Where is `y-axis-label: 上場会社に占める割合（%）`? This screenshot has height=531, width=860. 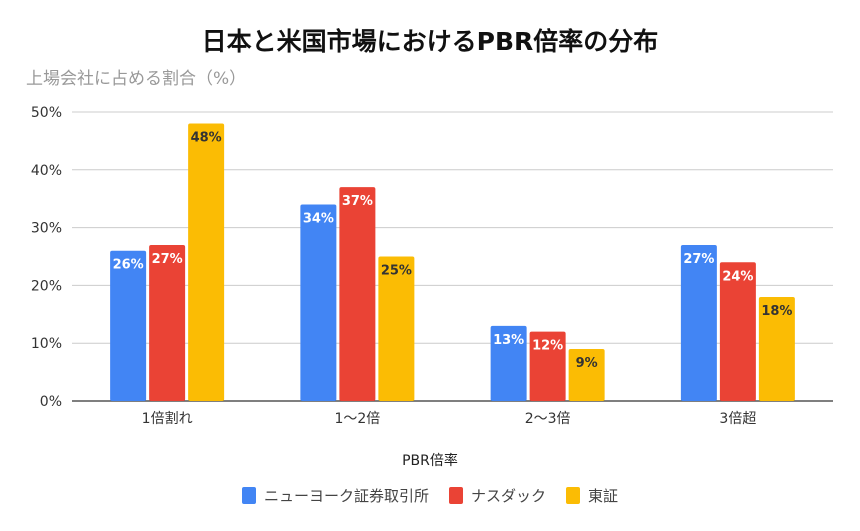 y-axis-label: 上場会社に占める割合（%） is located at coordinates (136, 79).